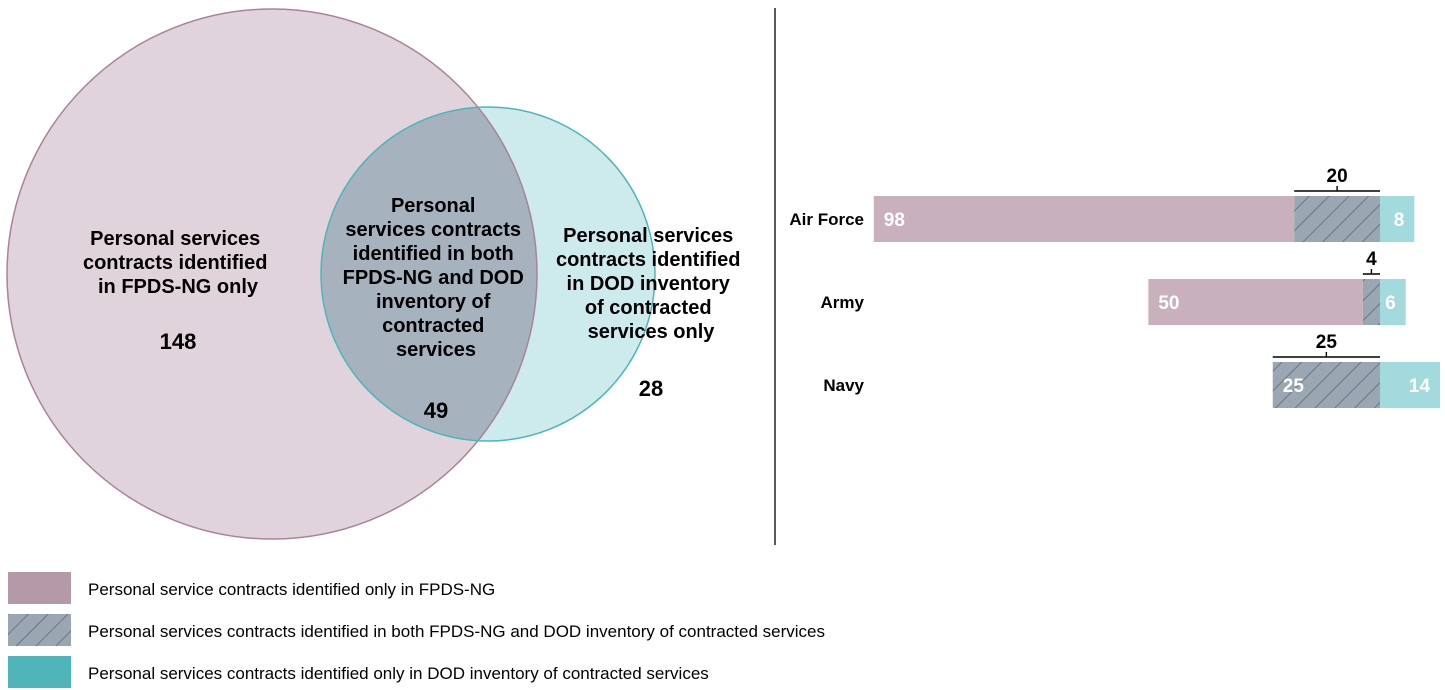 The image size is (1445, 690). What do you see at coordinates (1371, 259) in the screenshot?
I see `bracket-label-army: 4` at bounding box center [1371, 259].